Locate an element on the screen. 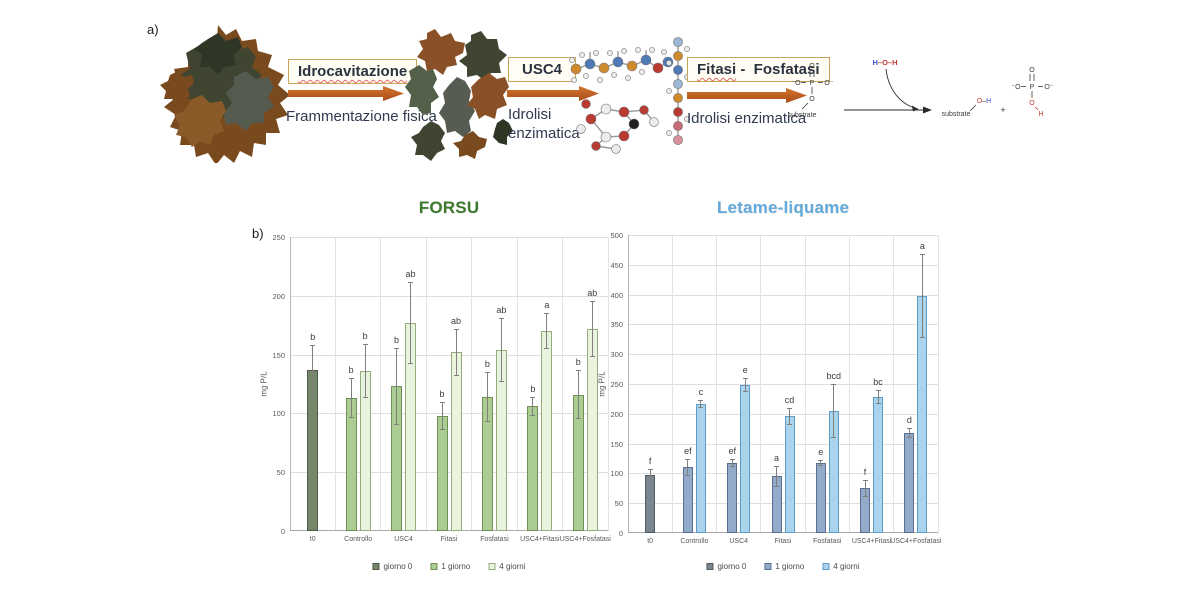 This screenshot has width=1200, height=600. significance-letter: cd is located at coordinates (789, 399).